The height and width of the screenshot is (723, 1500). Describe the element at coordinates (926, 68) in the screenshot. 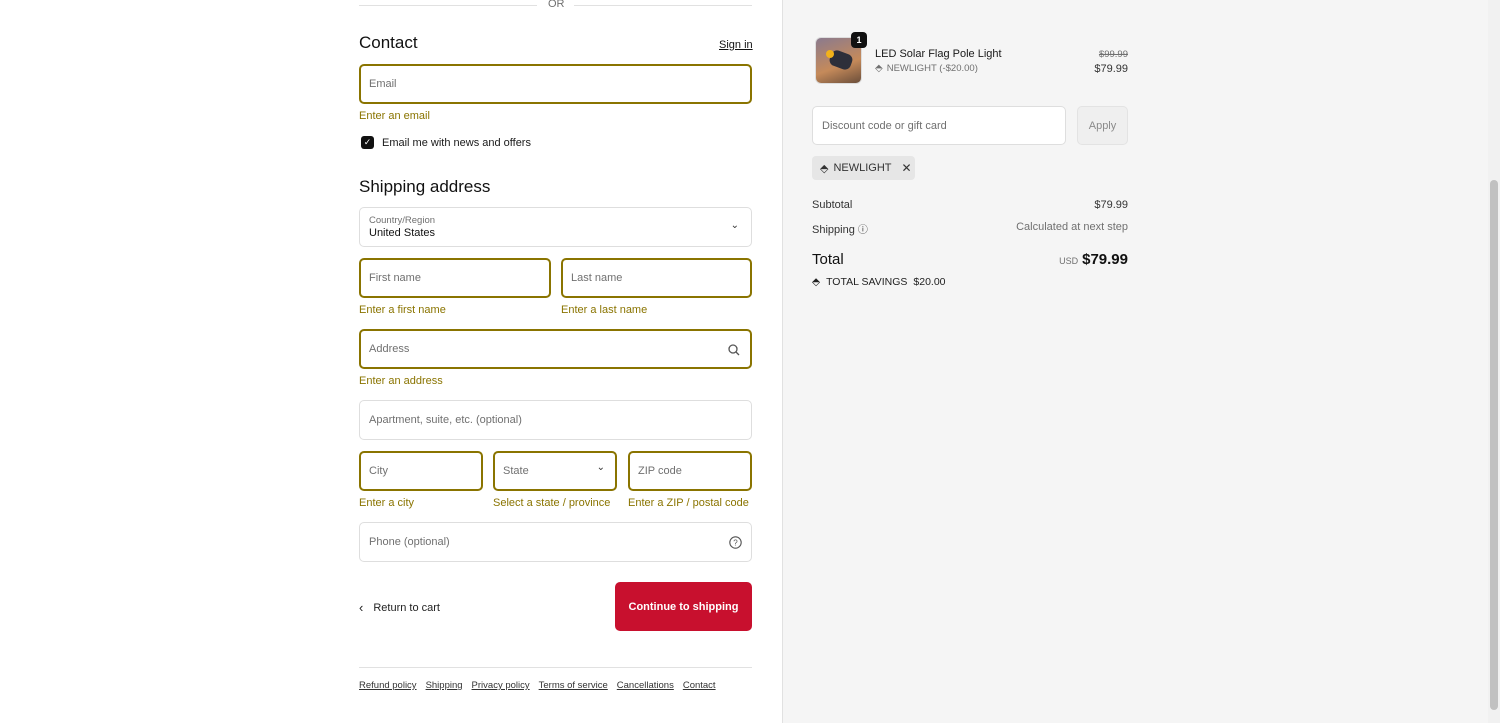

I see `item-discount: ⬘ NEWLIGHT (-$20.00)` at that location.